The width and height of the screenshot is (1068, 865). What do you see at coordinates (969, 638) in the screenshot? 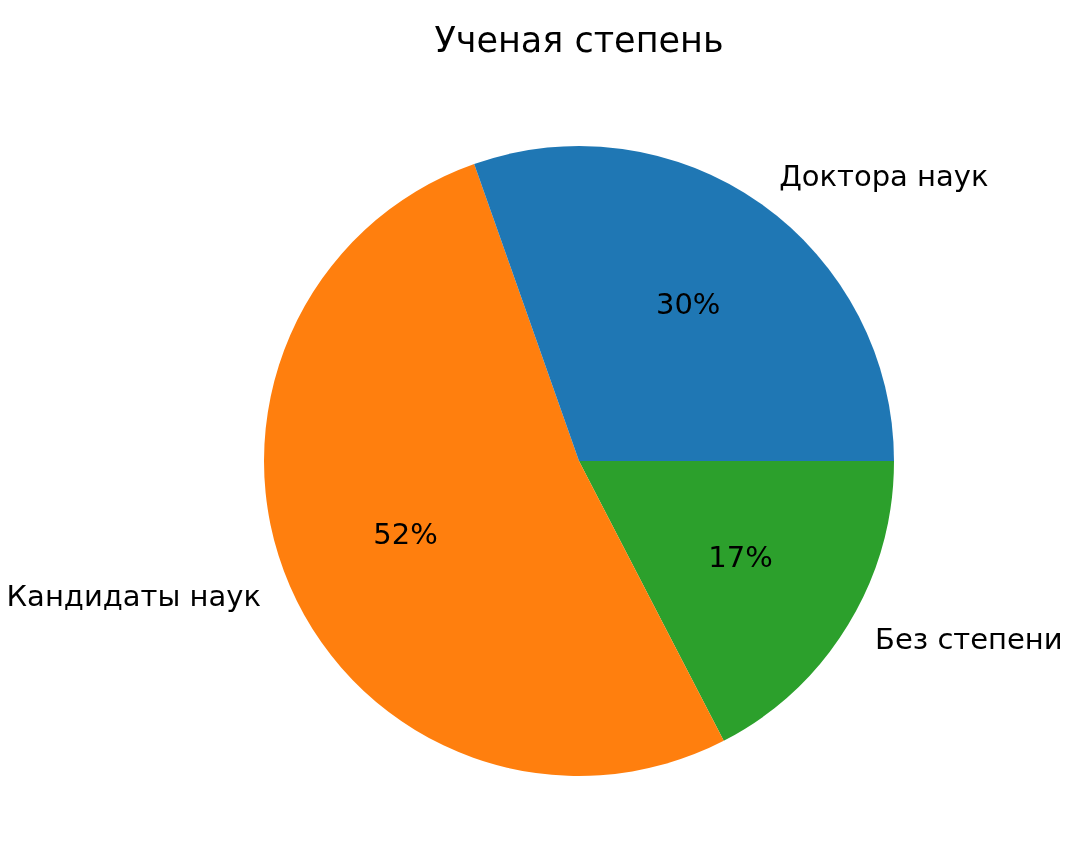
I see `slice-label: Без степени` at bounding box center [969, 638].